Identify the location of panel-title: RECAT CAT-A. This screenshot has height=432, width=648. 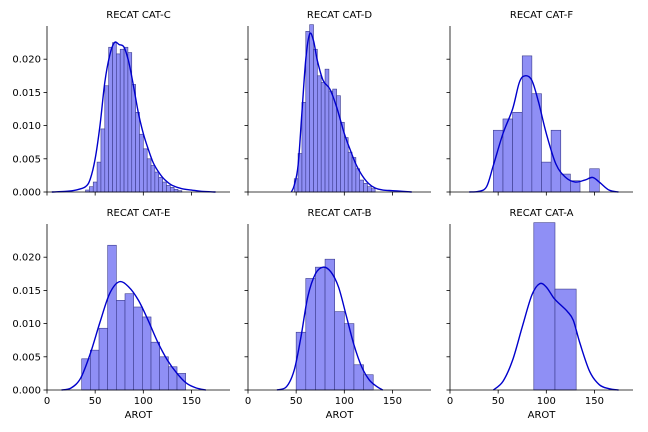
(541, 213).